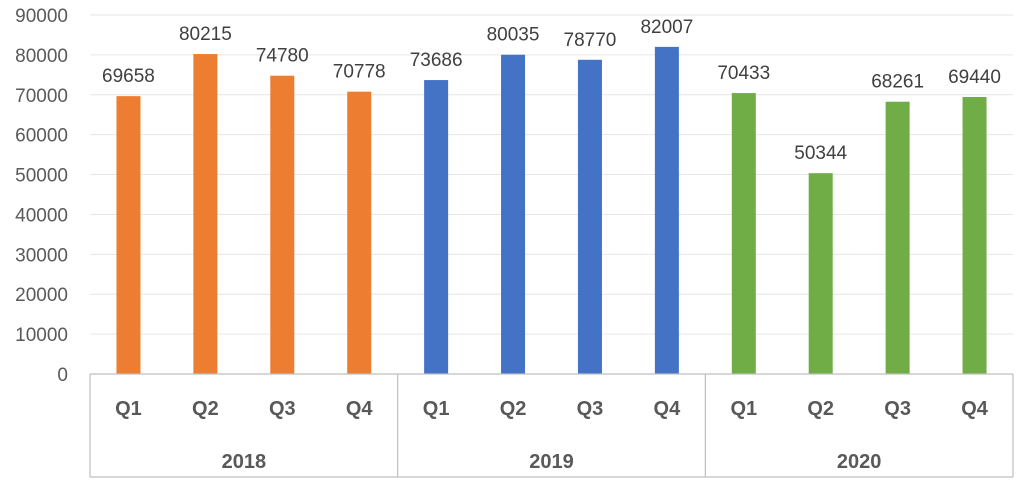 Image resolution: width=1017 pixels, height=487 pixels. Describe the element at coordinates (41, 255) in the screenshot. I see `y-tick-label: 30000` at that location.